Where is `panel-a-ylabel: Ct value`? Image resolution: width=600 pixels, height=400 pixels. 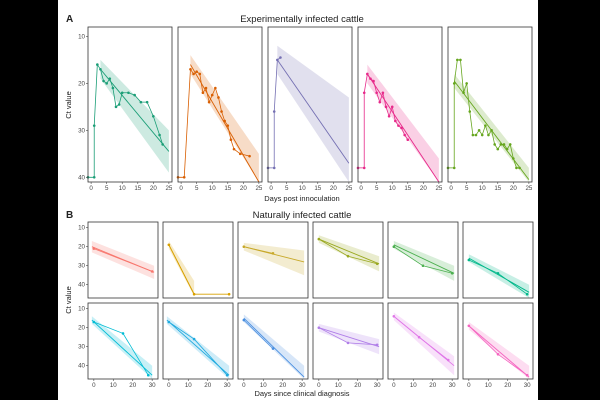
panel-a-ylabel: Ct value is located at coordinates (68, 105).